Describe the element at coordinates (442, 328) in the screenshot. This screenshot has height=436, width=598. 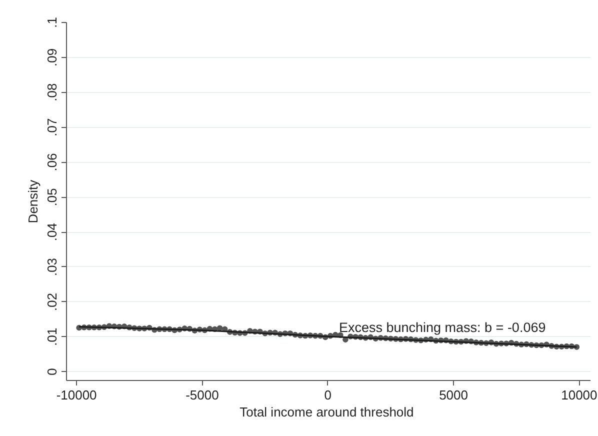
I see `annotation: Excess bunching mass: b = -0.069` at that location.